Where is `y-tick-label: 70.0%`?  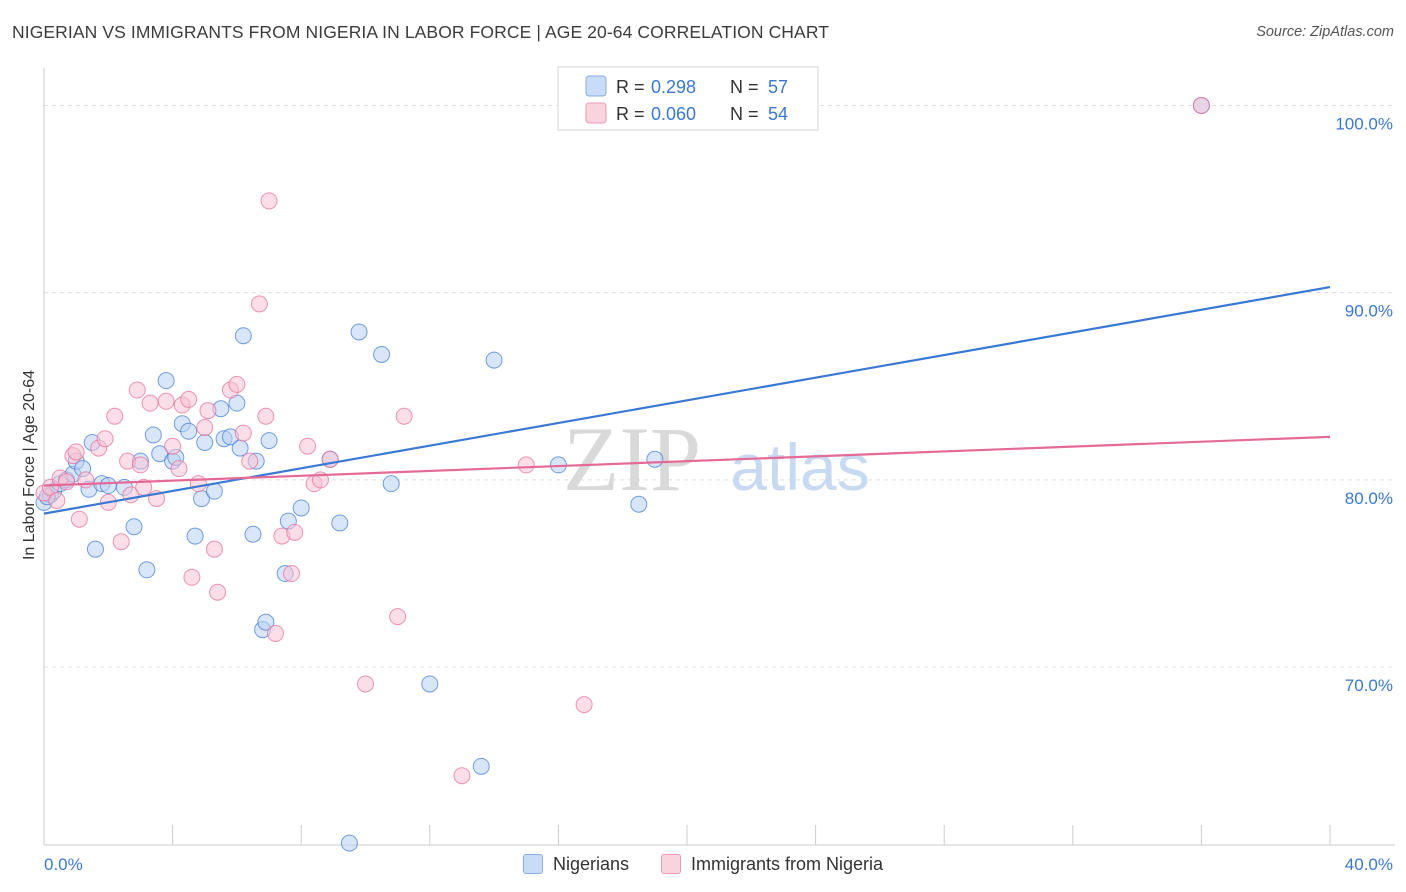 y-tick-label: 70.0% is located at coordinates (1369, 685).